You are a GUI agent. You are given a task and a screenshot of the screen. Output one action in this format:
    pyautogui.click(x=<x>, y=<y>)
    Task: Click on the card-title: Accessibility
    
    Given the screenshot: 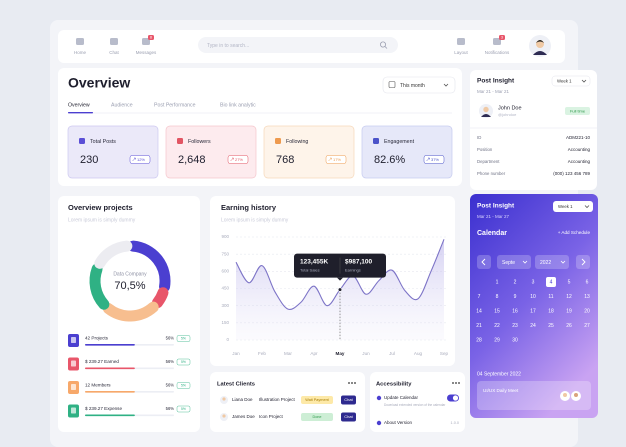 What is the action you would take?
    pyautogui.click(x=394, y=385)
    